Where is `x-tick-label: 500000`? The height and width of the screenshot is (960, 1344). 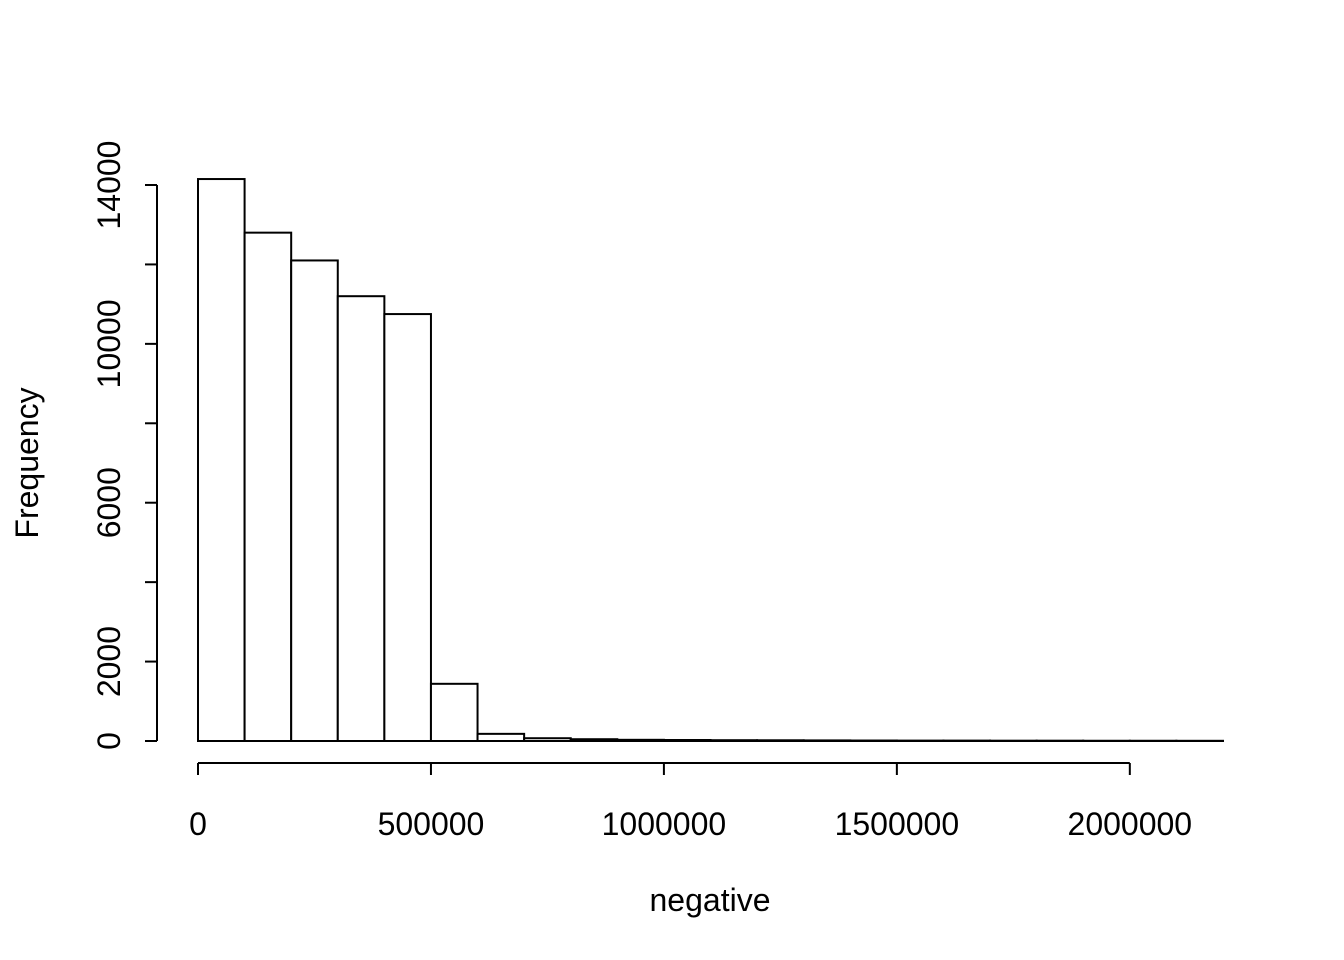
x-tick-label: 500000 is located at coordinates (431, 824).